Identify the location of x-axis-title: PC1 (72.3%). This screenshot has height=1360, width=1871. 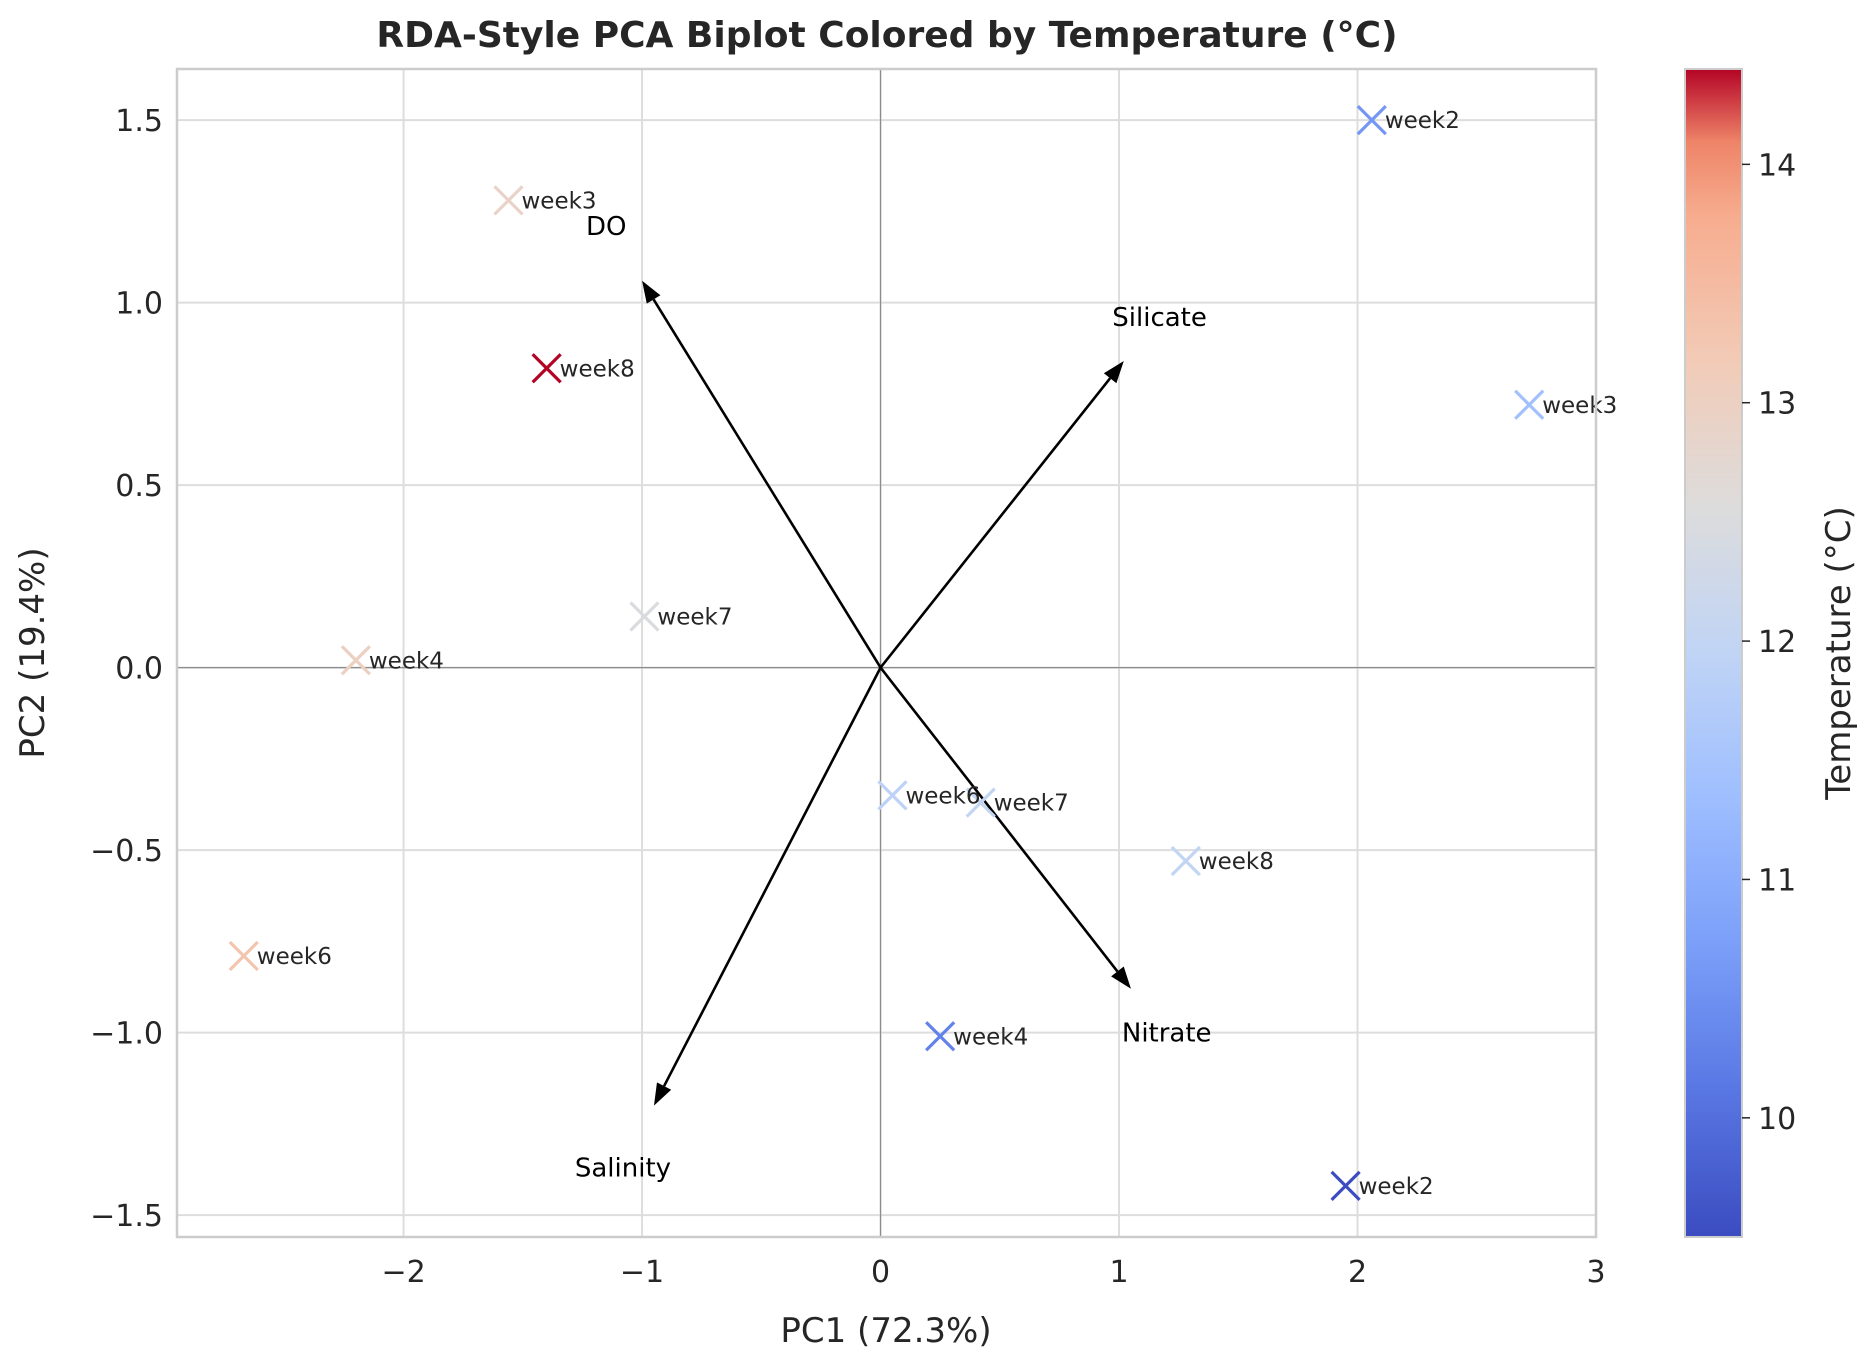
(885, 1331).